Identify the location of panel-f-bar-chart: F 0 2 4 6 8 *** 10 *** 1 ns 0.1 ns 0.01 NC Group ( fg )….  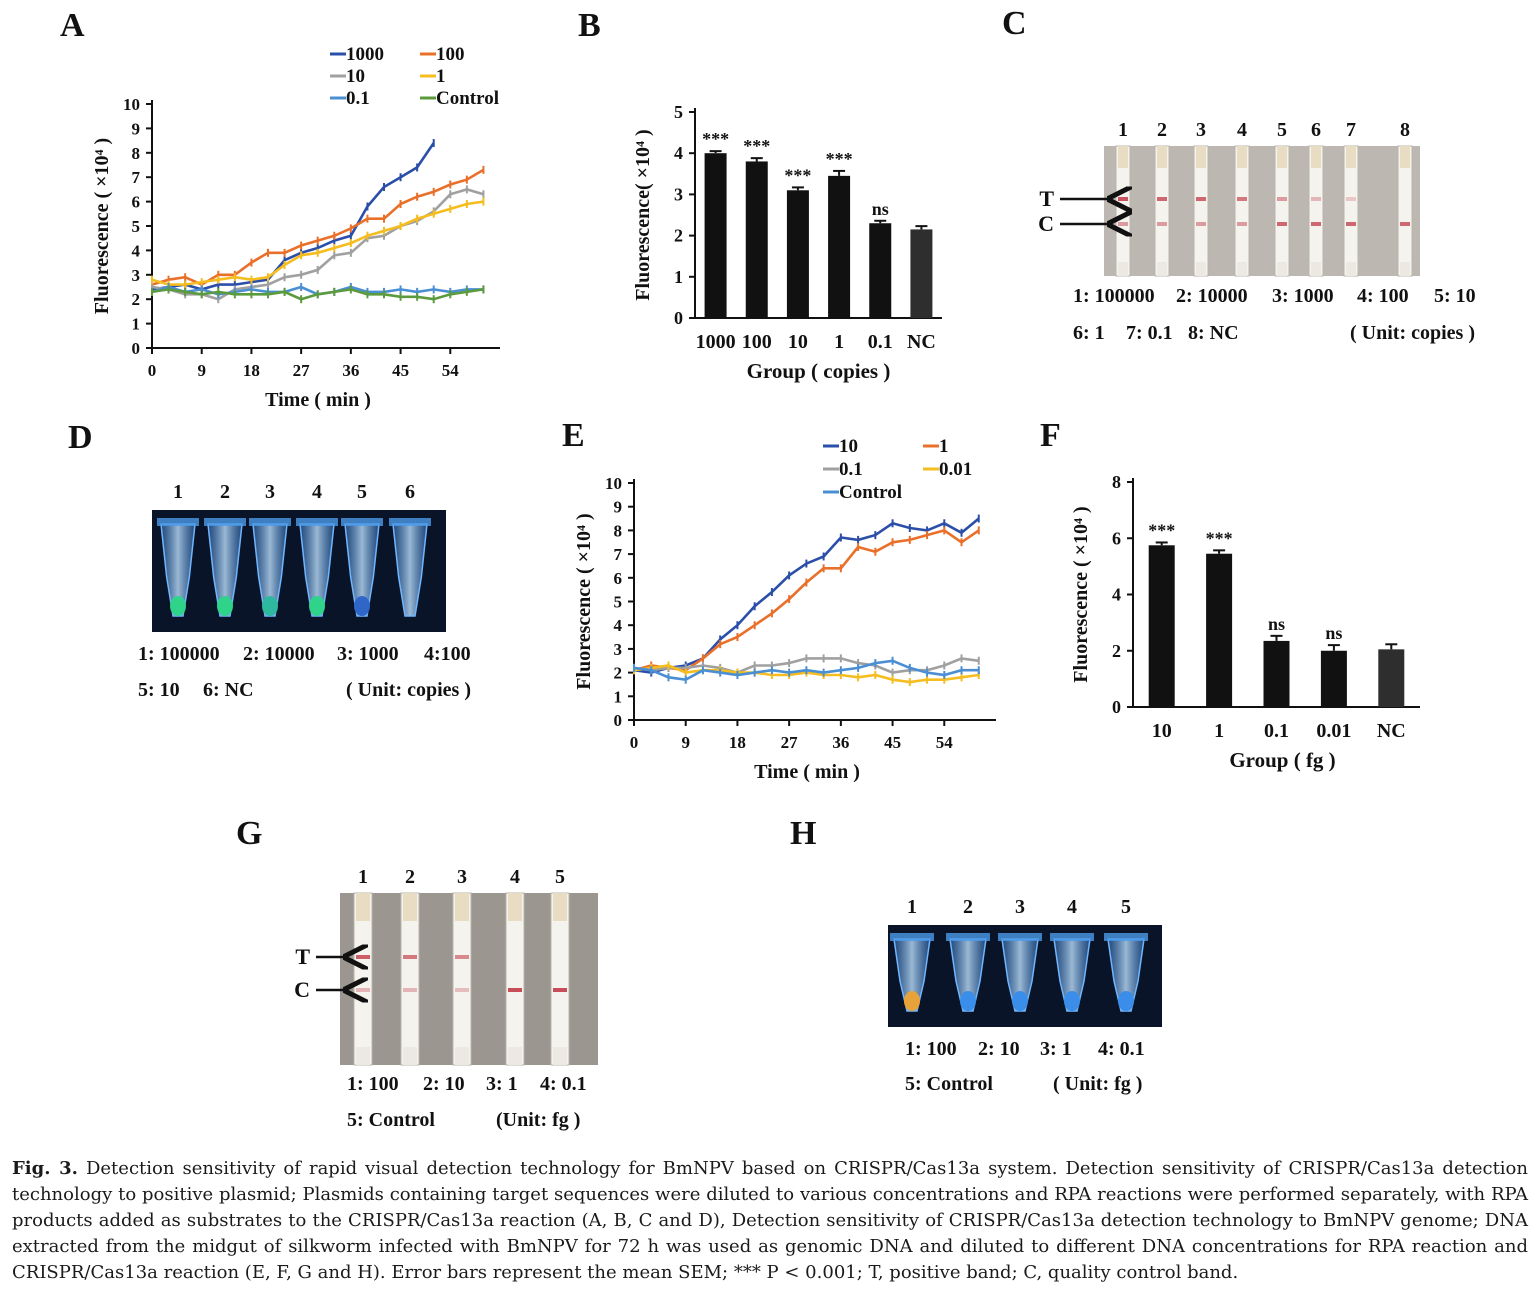
(1230, 594).